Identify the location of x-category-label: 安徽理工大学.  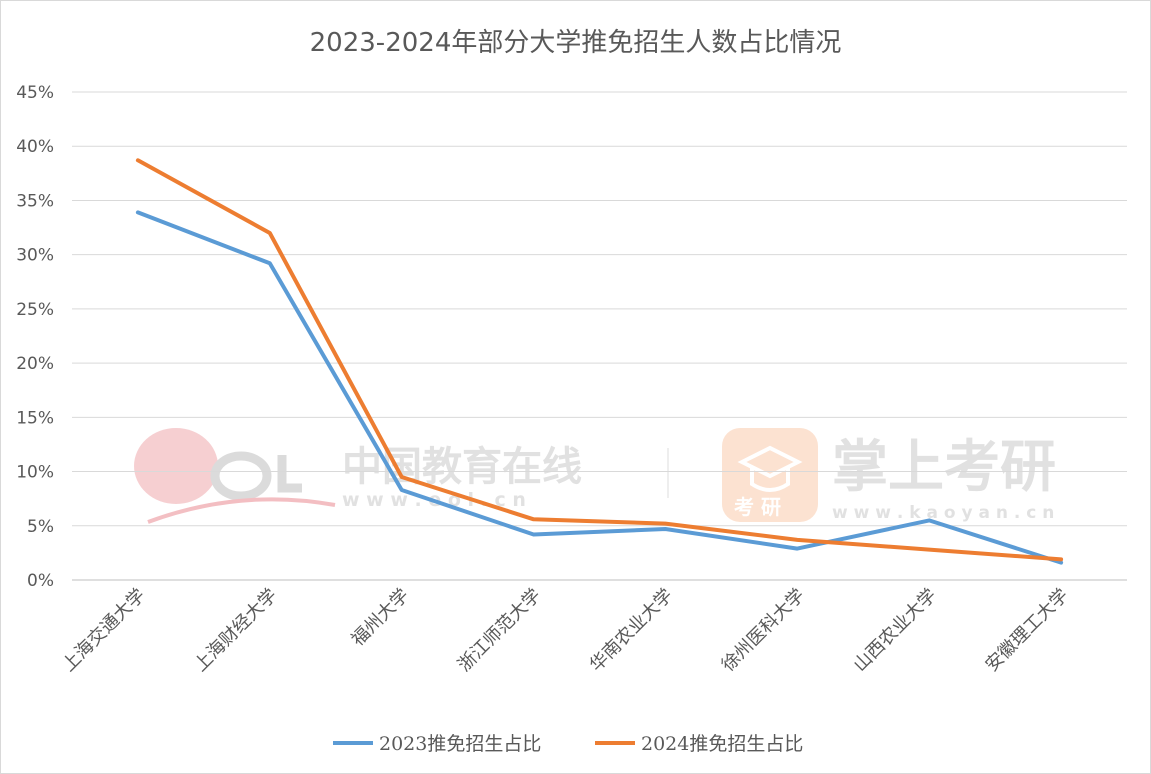
(1026, 630).